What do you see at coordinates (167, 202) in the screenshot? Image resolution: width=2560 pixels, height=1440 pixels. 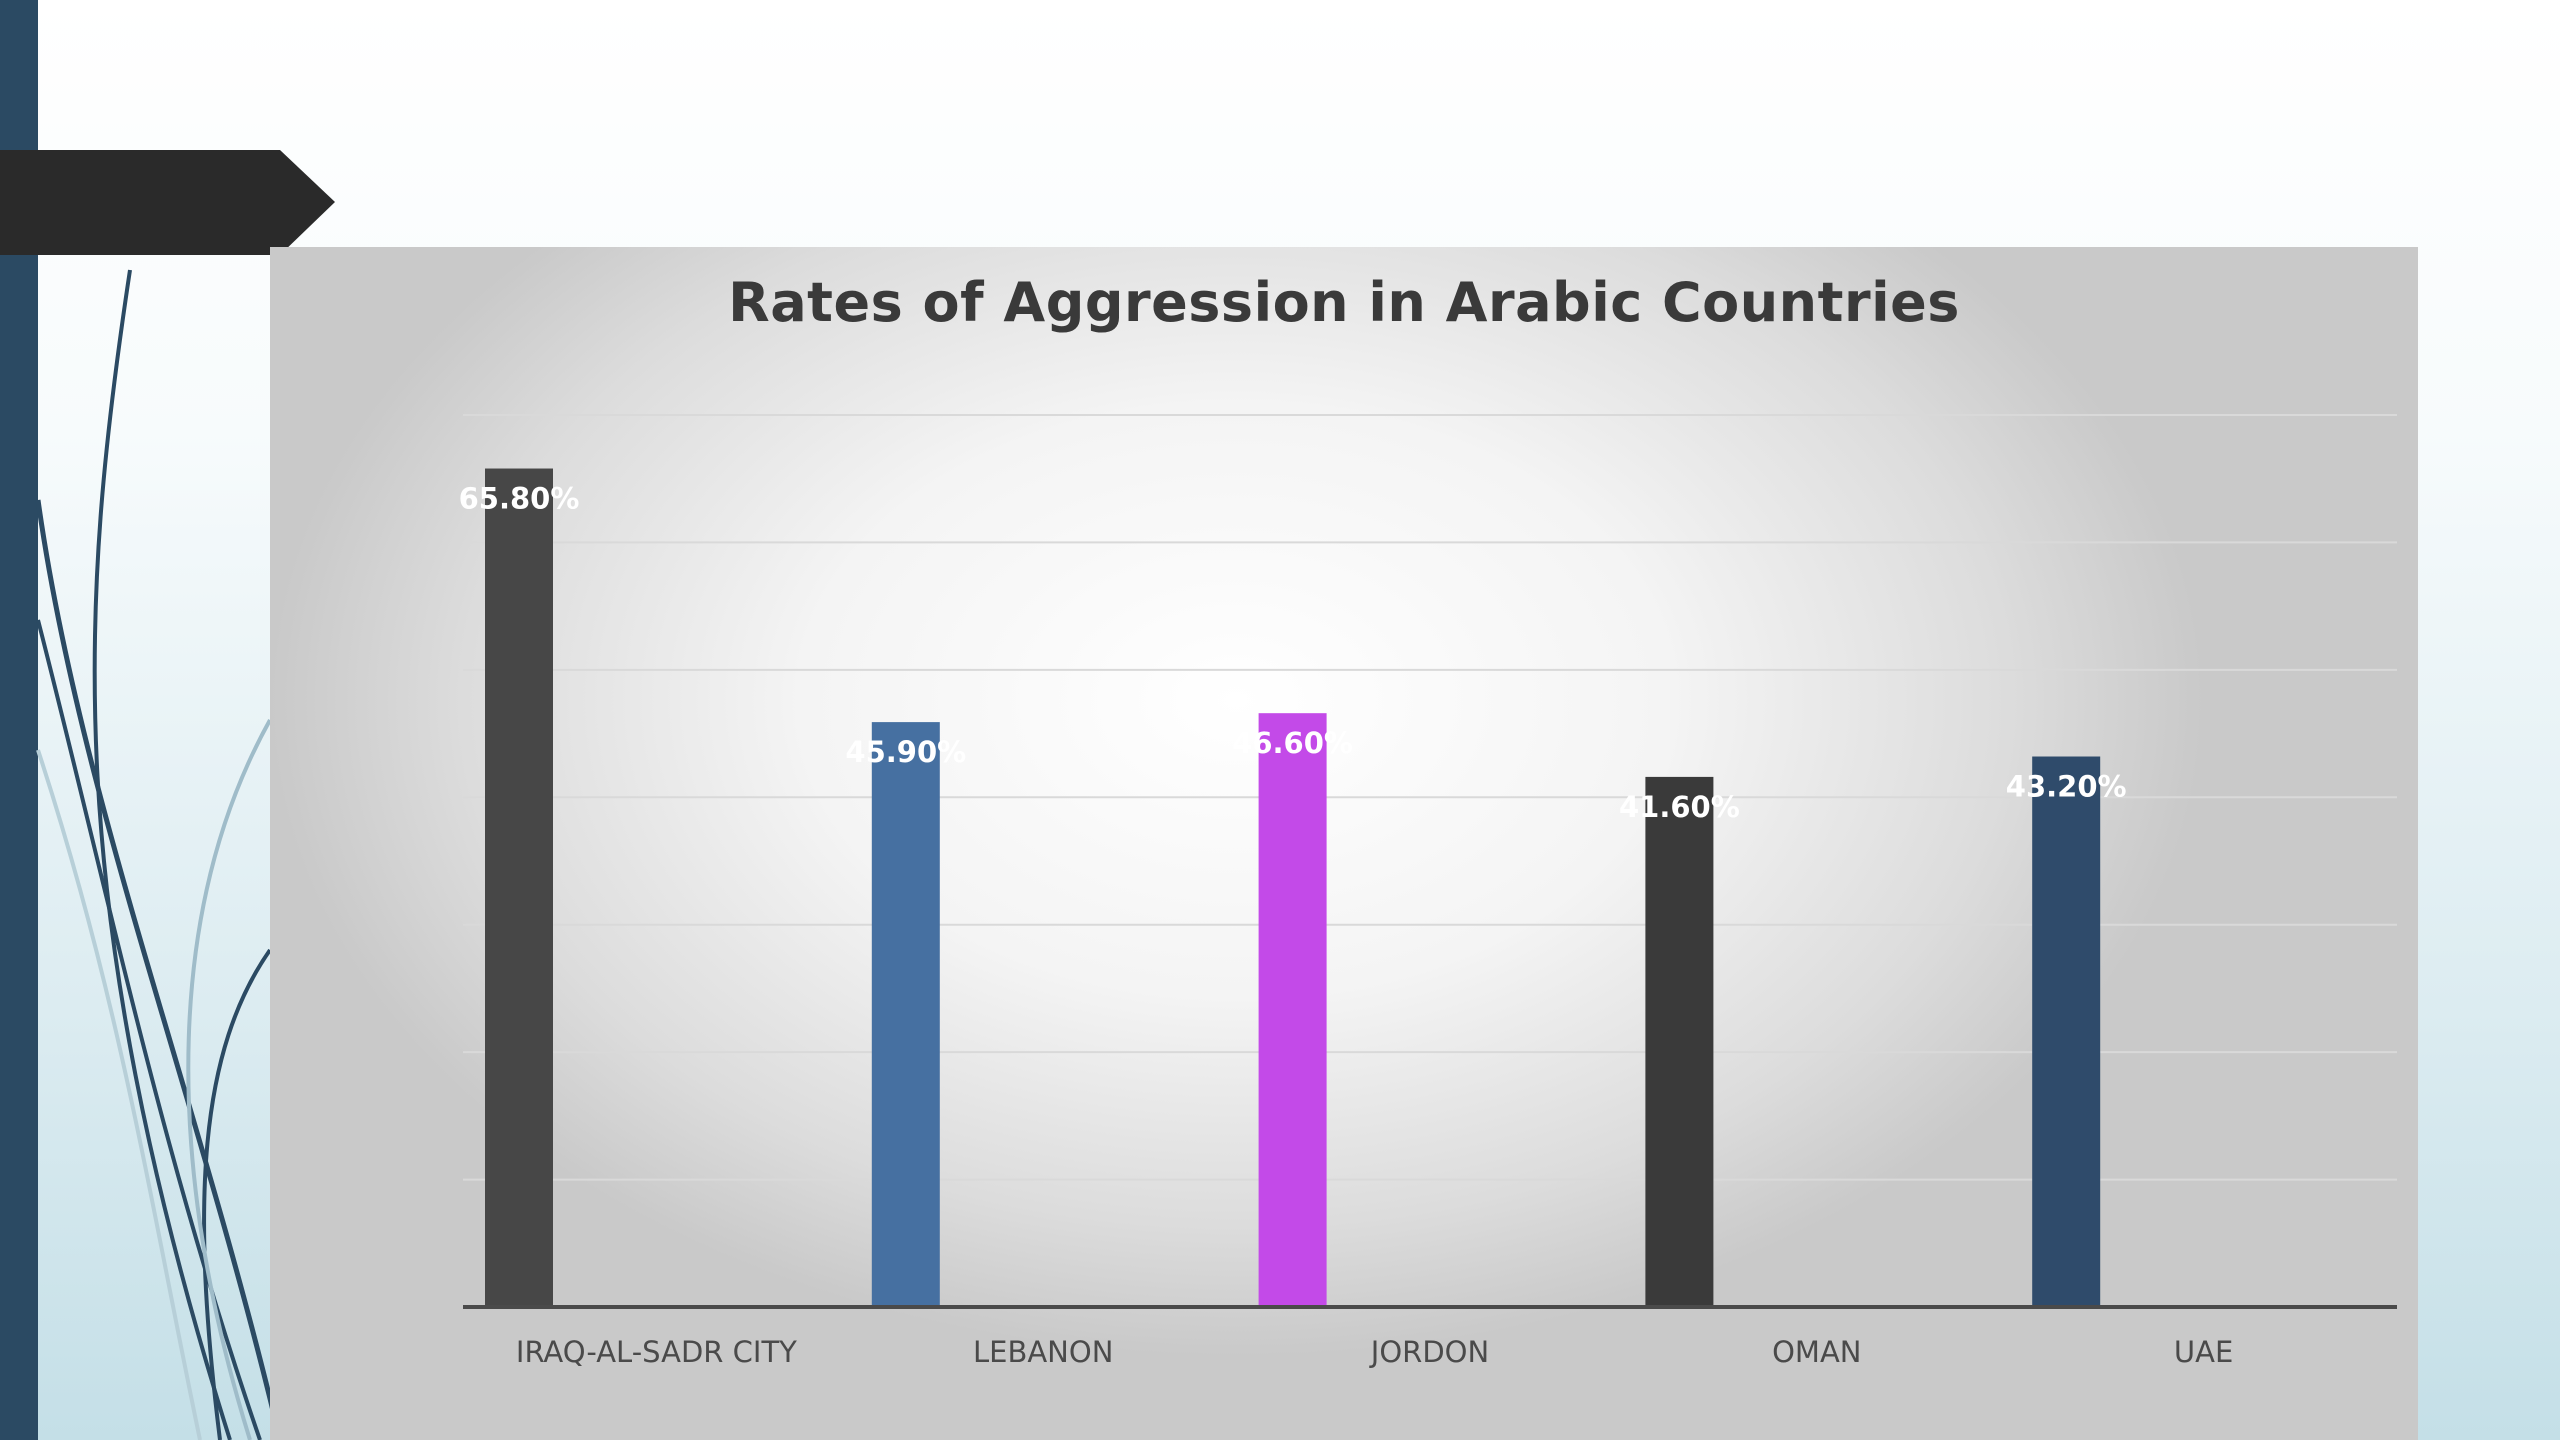 I see `title-pointer-tab` at bounding box center [167, 202].